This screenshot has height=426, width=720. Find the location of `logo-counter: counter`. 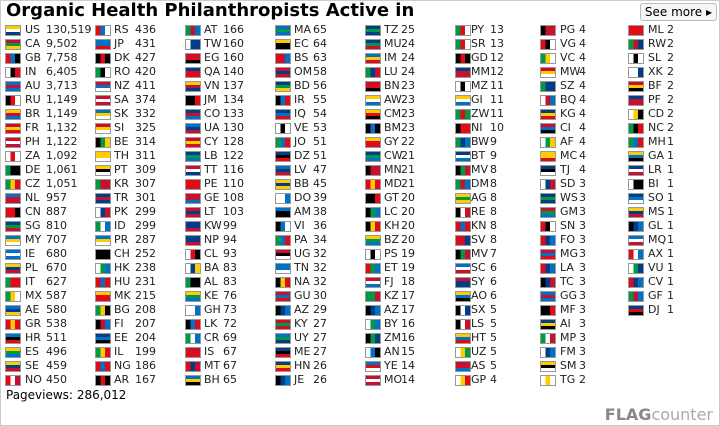

logo-counter: counter is located at coordinates (682, 414).